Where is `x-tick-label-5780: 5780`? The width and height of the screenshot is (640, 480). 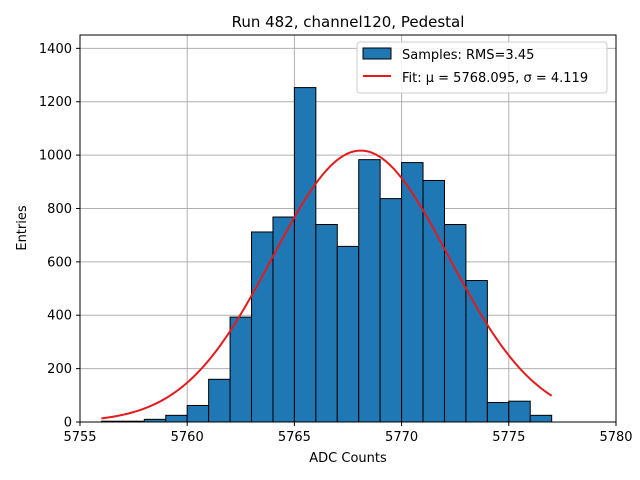 x-tick-label-5780: 5780 is located at coordinates (615, 437).